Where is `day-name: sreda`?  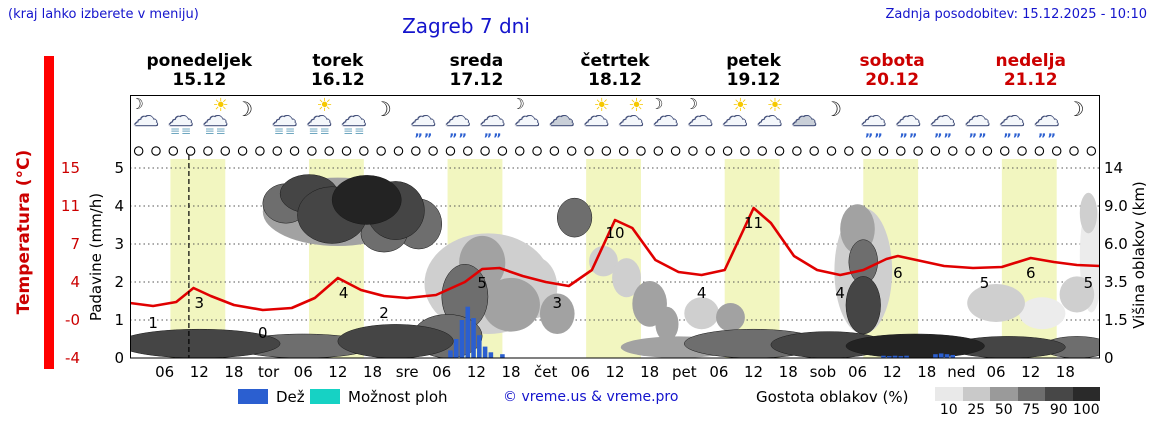 day-name: sreda is located at coordinates (476, 61).